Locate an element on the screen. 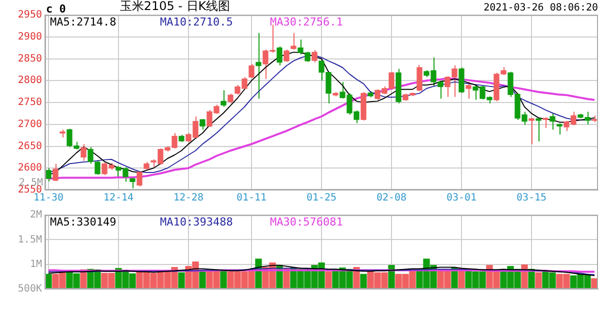 This screenshot has height=327, width=600. candlestick is located at coordinates (531, 131).